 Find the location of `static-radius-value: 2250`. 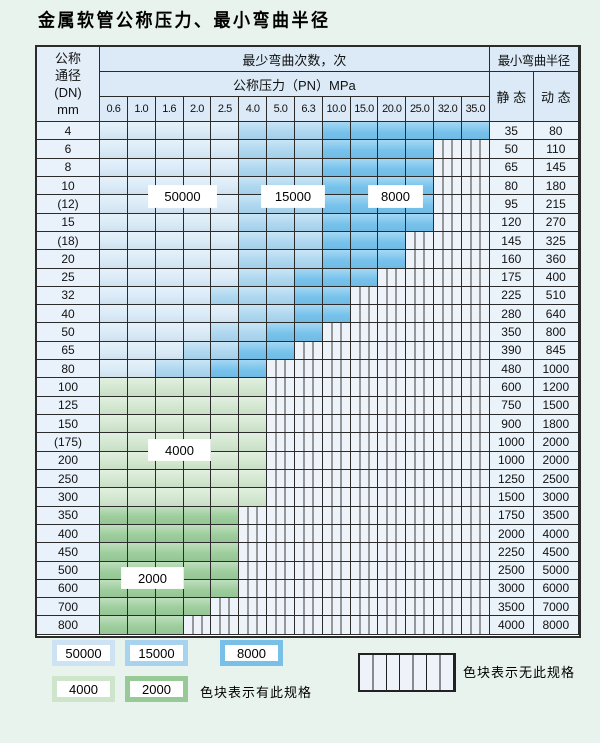

static-radius-value: 2250 is located at coordinates (511, 552).